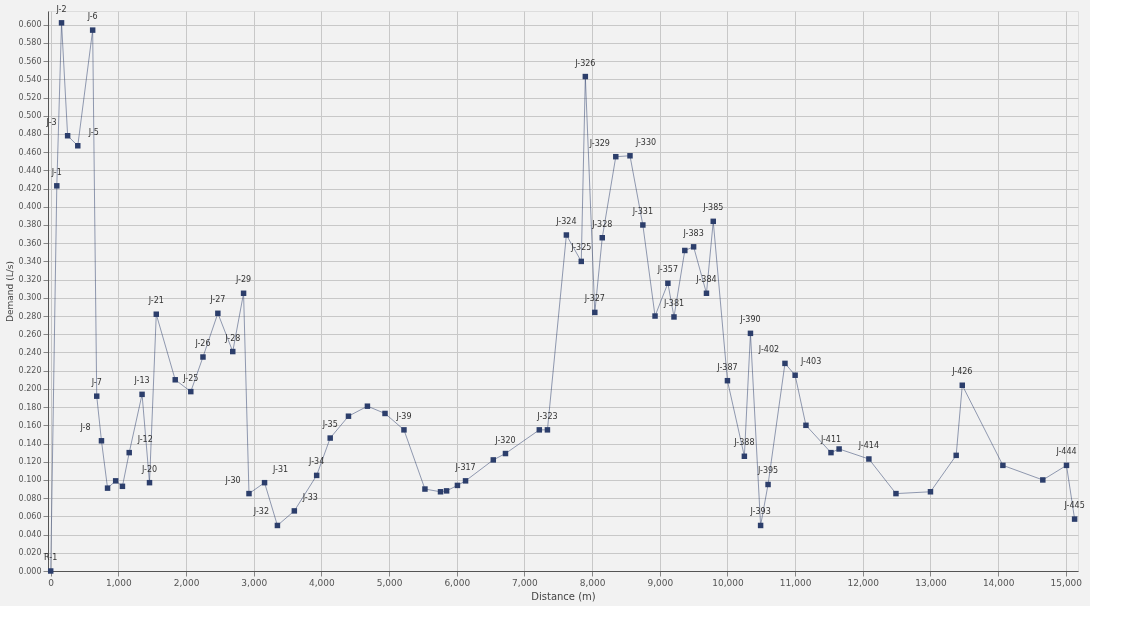 Image resolution: width=1127 pixels, height=627 pixels. Describe the element at coordinates (811, 362) in the screenshot. I see `annotation: J-403` at that location.